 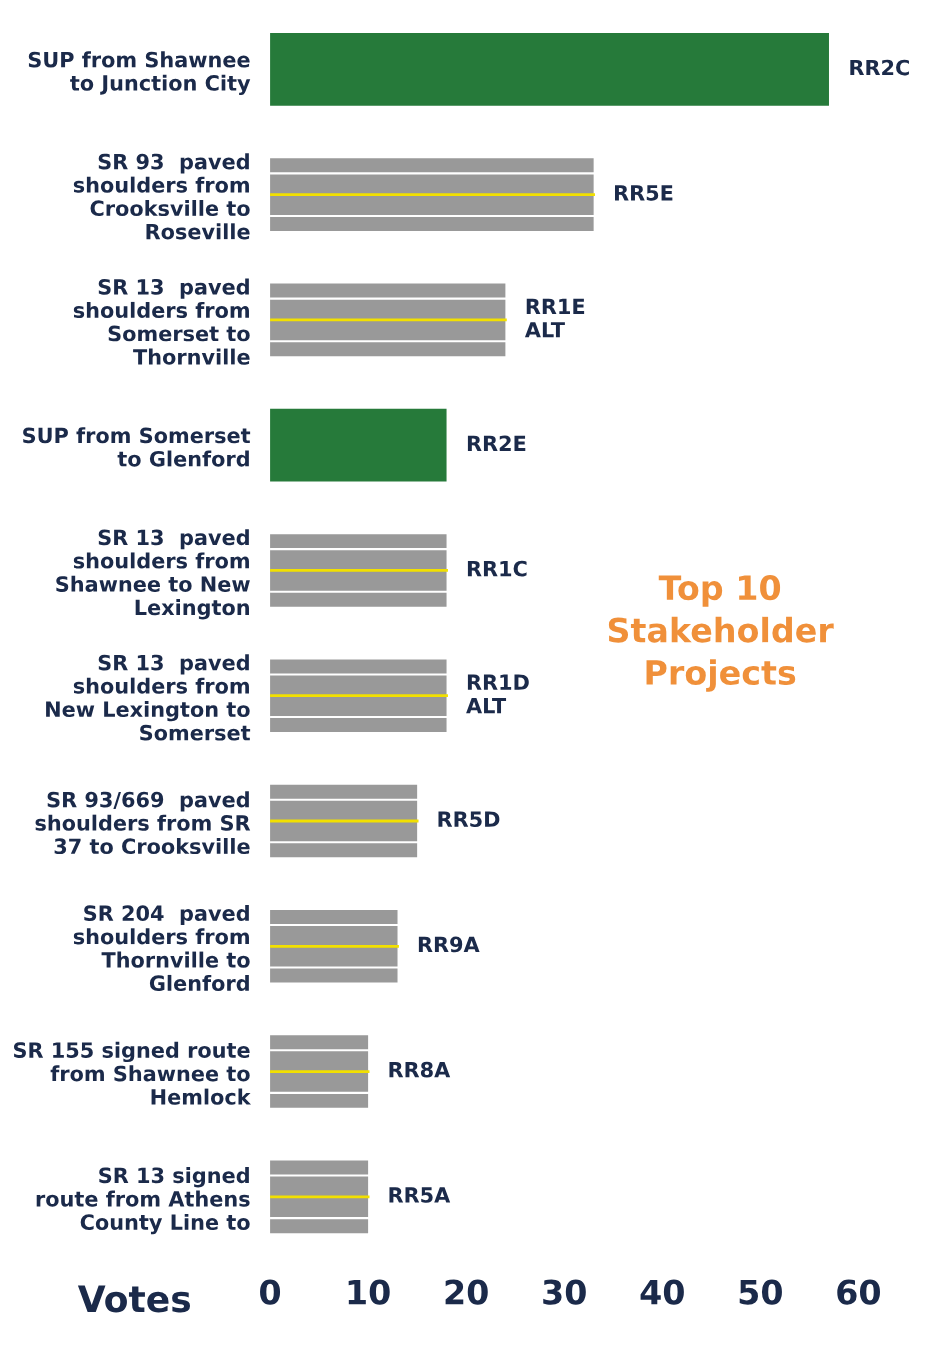 I want to click on y-tick-label: SR 93 paved shoulders from Crooksville to Roseville, so click(x=161, y=196).